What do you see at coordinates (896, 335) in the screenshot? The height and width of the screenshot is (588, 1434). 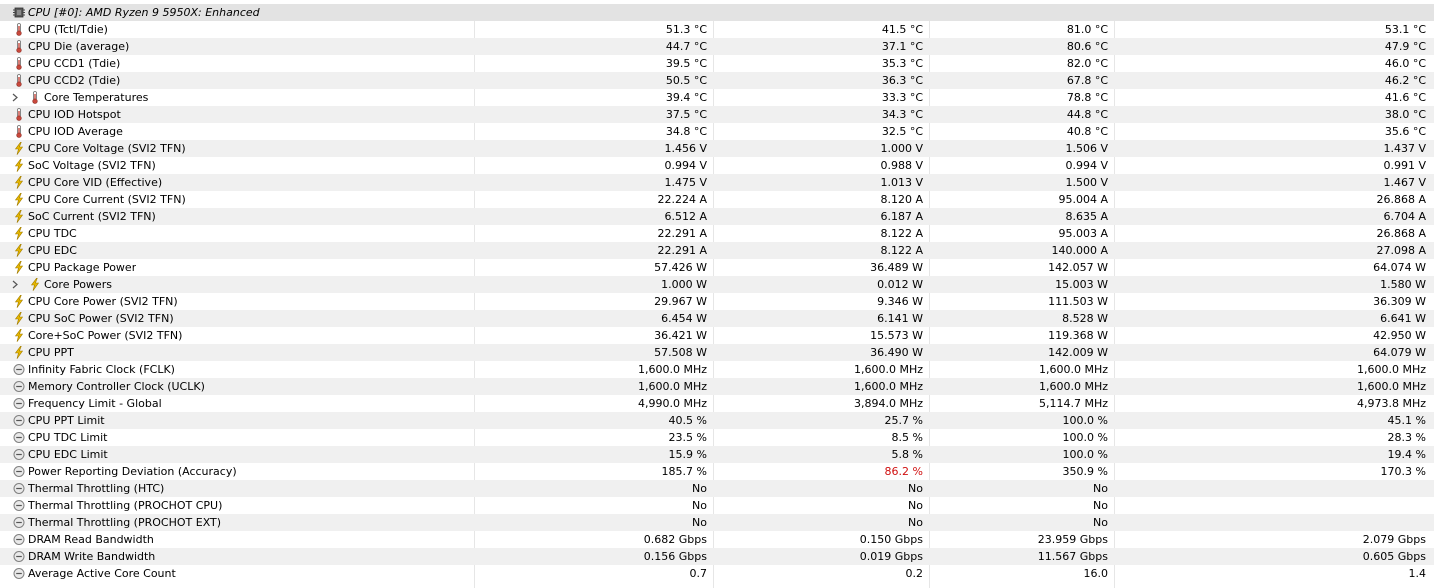 I see `minimum-value: 15.573 W` at bounding box center [896, 335].